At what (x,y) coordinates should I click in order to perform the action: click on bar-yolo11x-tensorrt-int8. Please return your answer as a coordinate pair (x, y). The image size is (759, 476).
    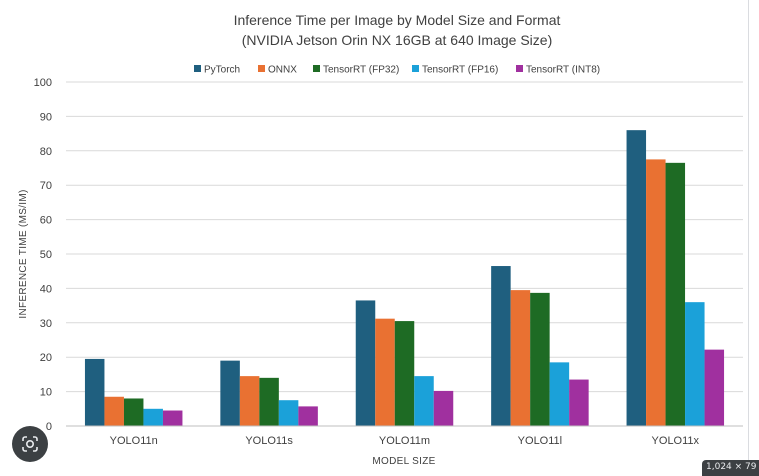
    Looking at the image, I should click on (714, 387).